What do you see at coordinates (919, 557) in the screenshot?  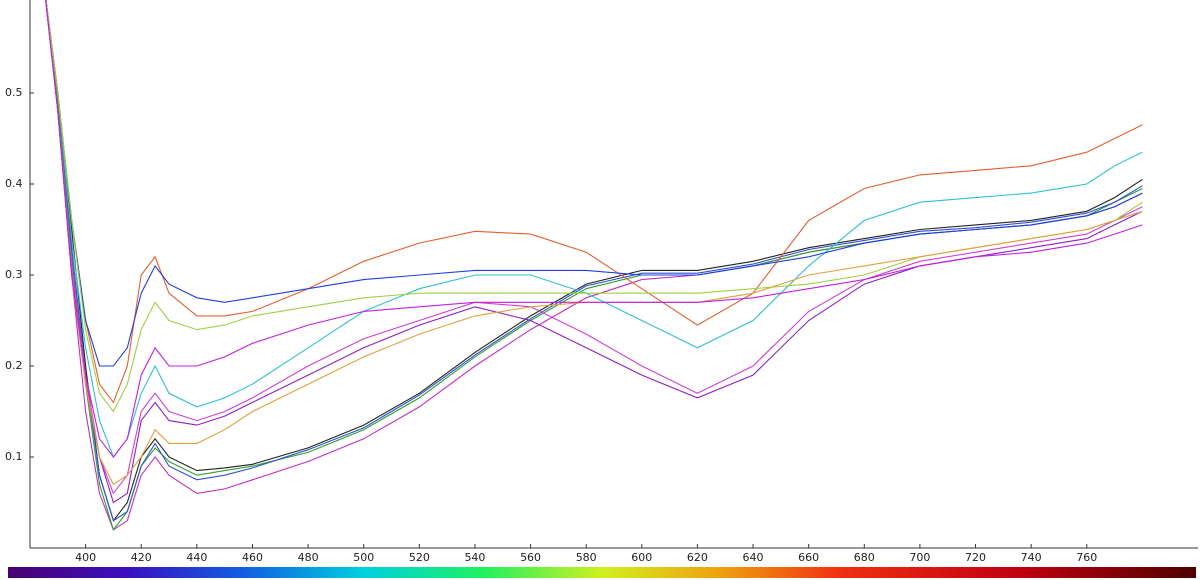 I see `x-tick-label: 700` at bounding box center [919, 557].